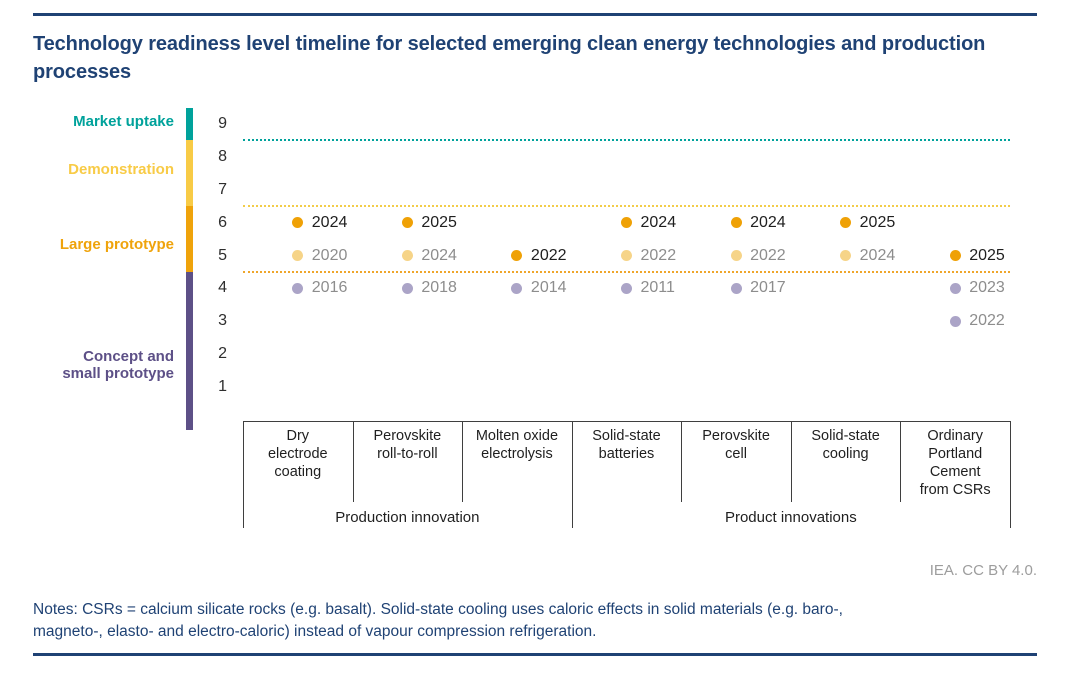 This screenshot has width=1070, height=686. Describe the element at coordinates (548, 255) in the screenshot. I see `trl-year-2-2022: 2022` at that location.